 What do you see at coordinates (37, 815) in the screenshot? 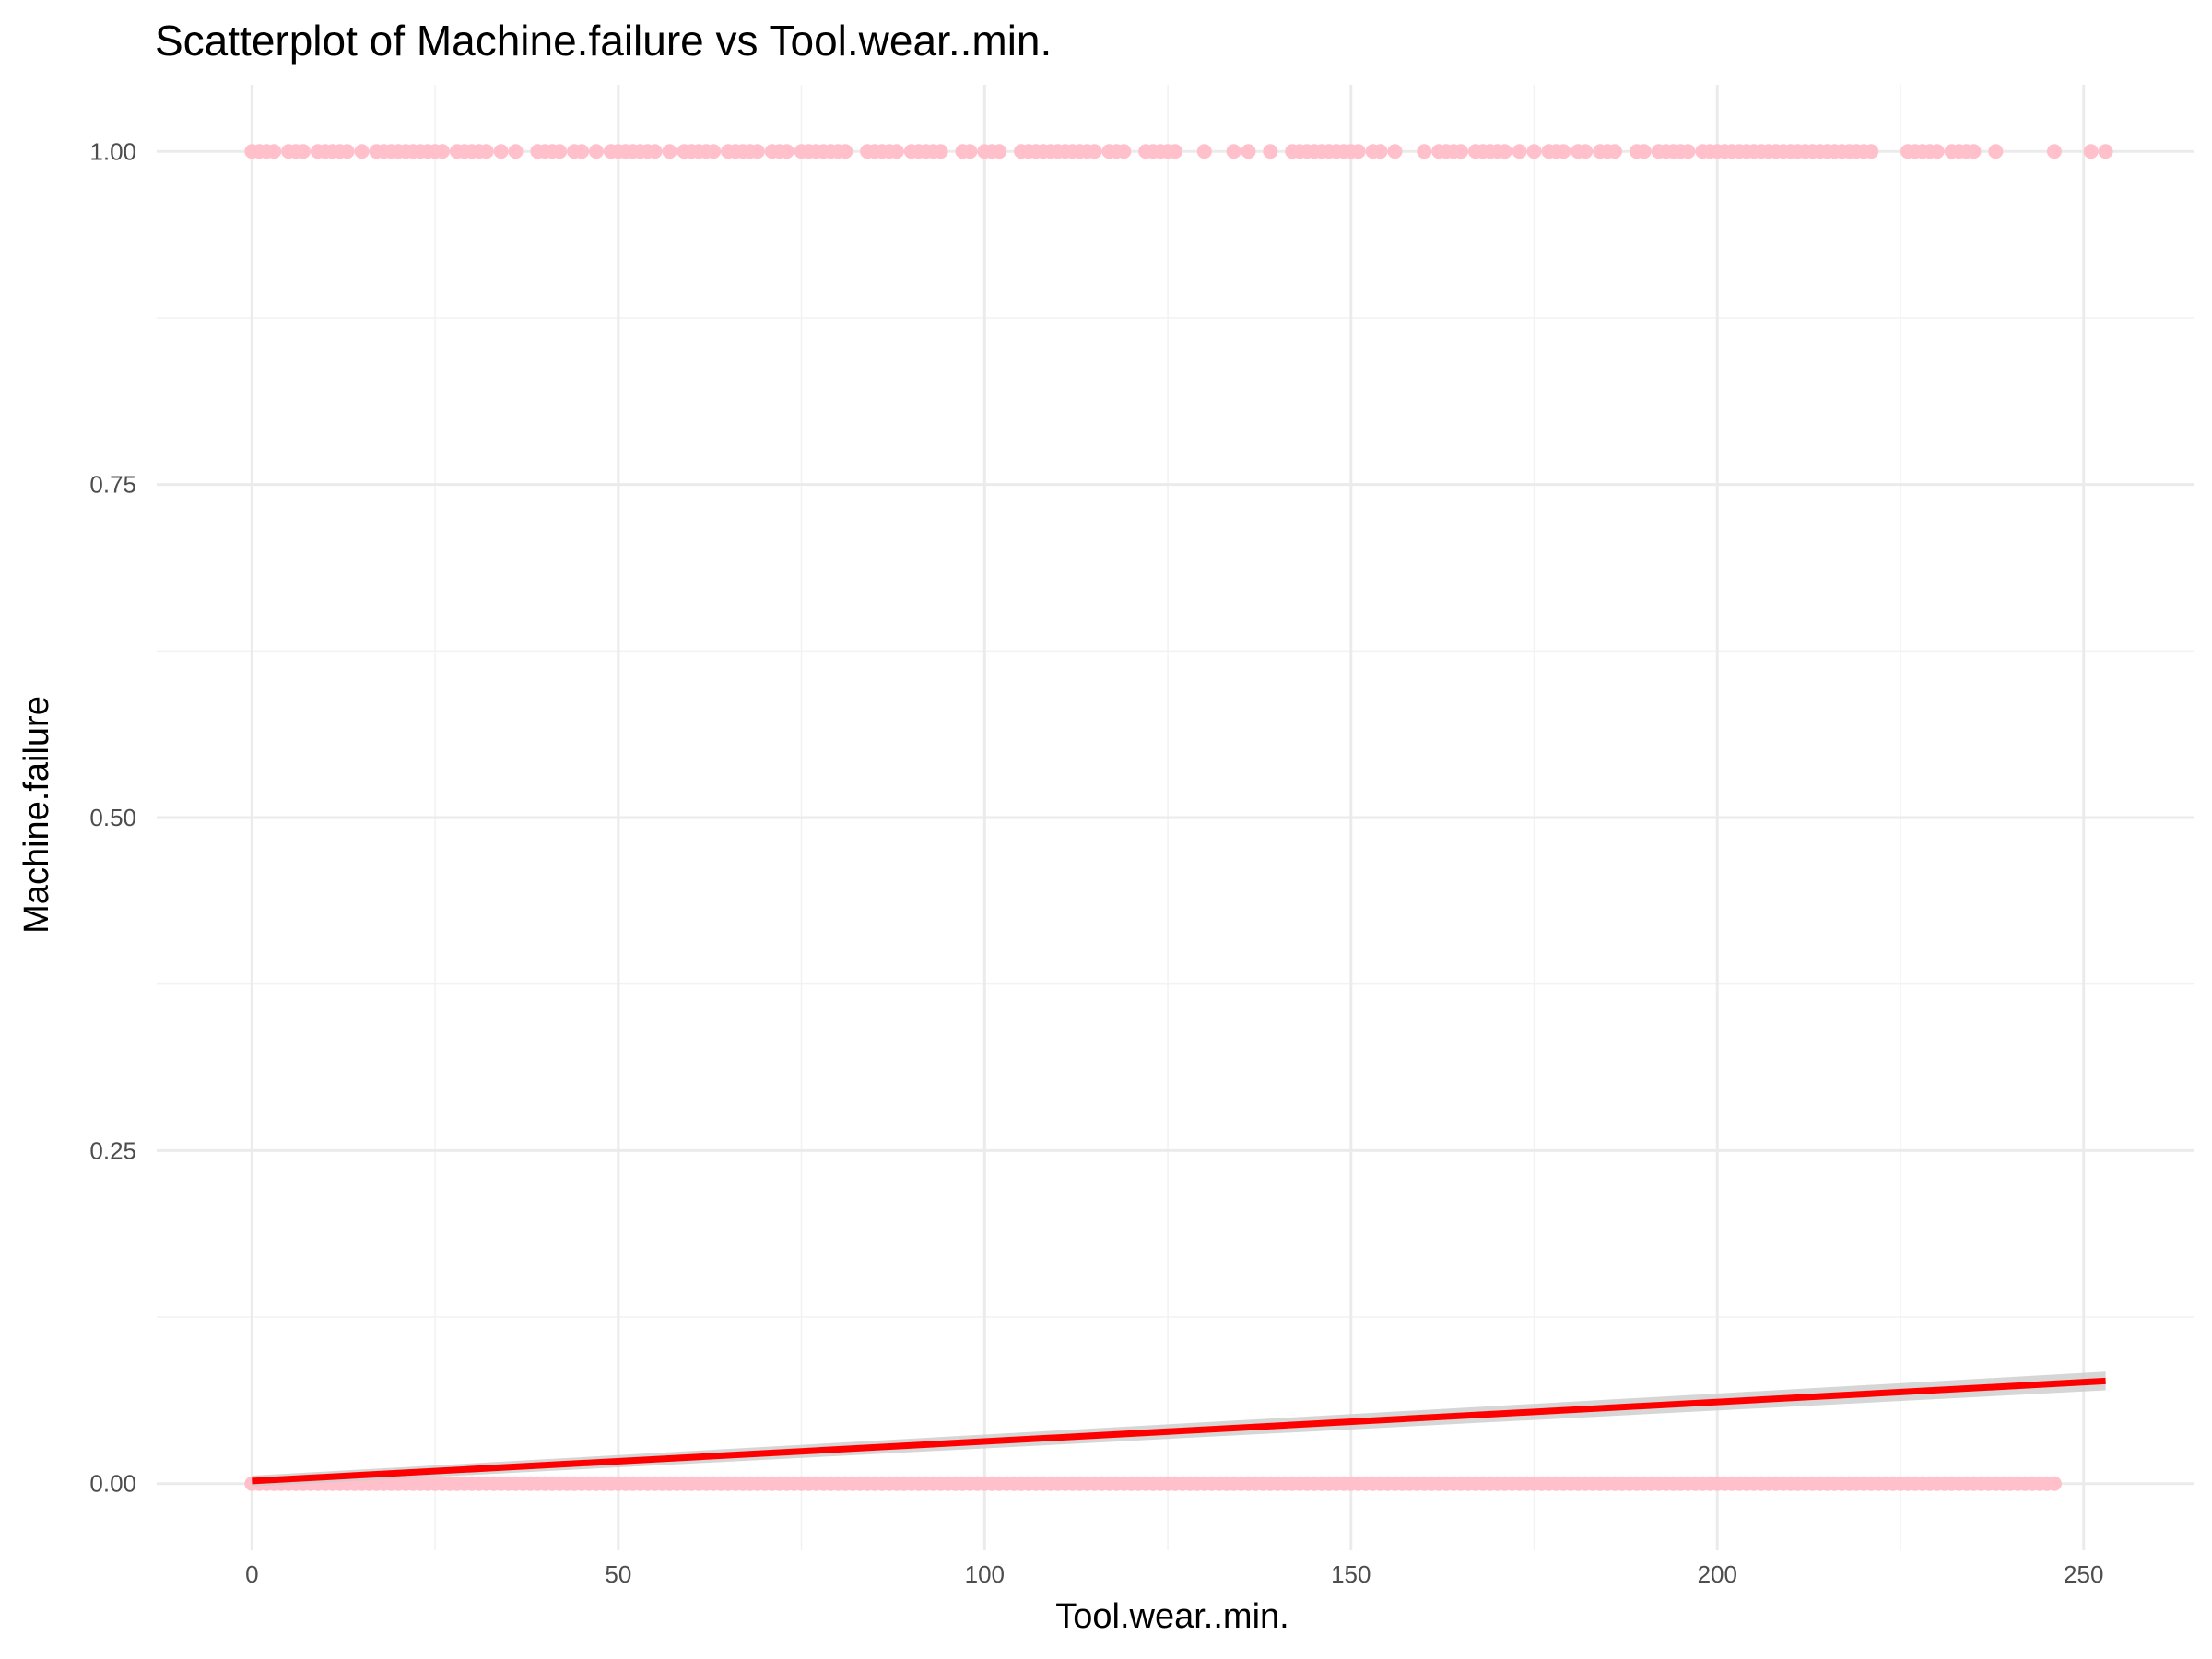
I see `y-axis-title: Machine.failure` at bounding box center [37, 815].